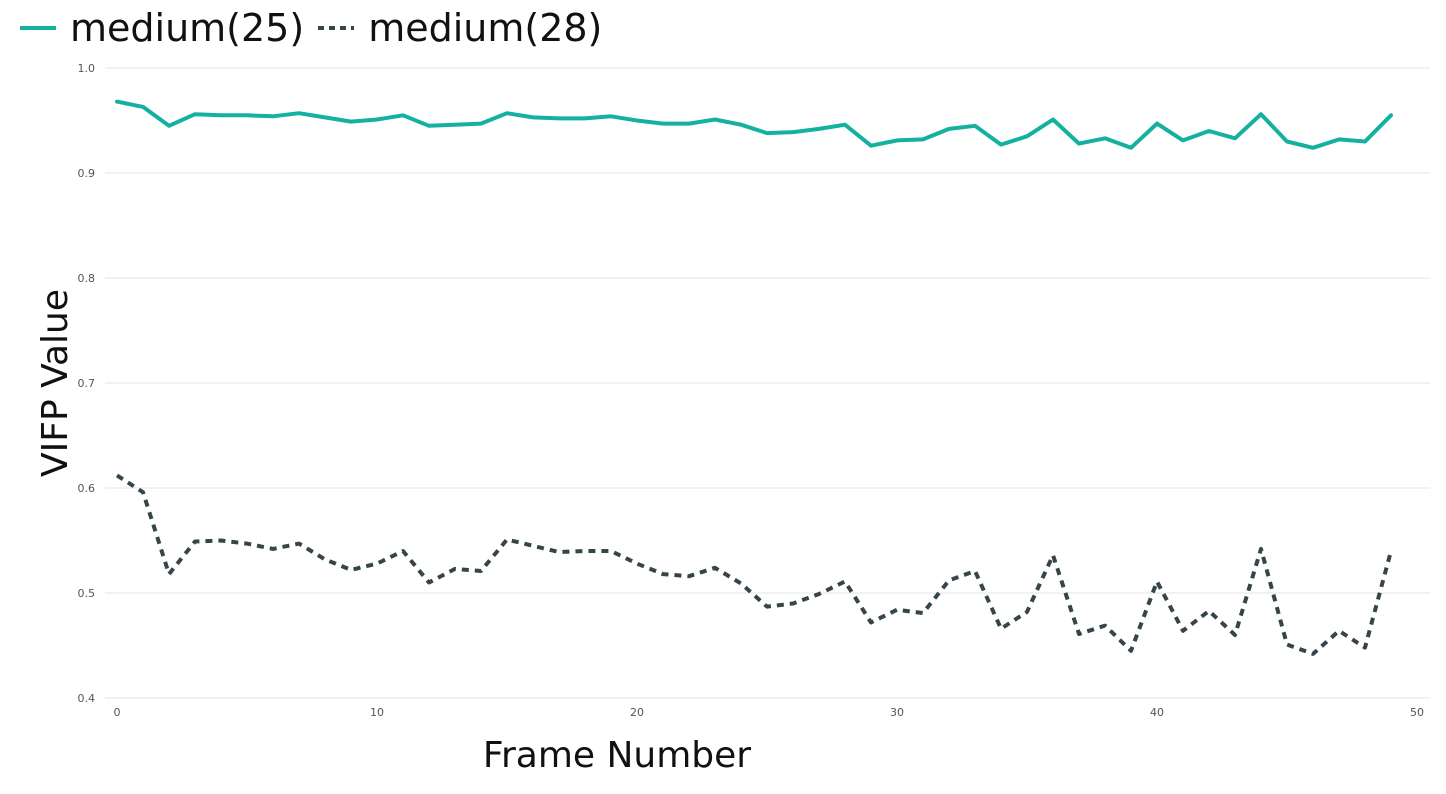  What do you see at coordinates (485, 28) in the screenshot?
I see `legend-label-series-2: medium(28)` at bounding box center [485, 28].